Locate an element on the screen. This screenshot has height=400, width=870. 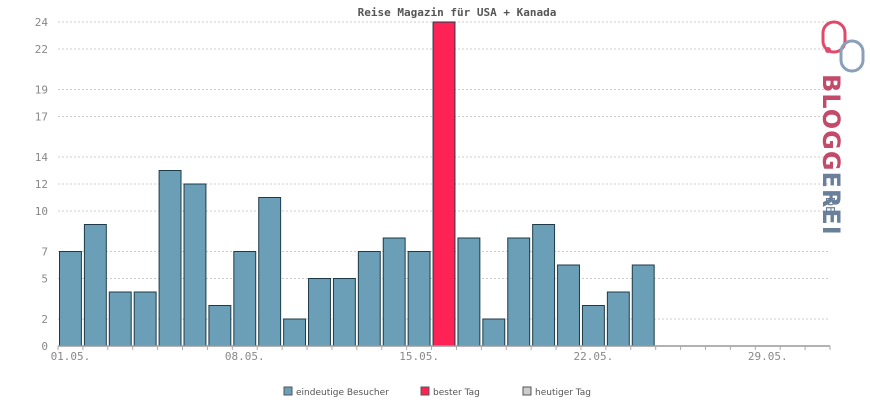
x-axis: 01.05. 08.05. 15.05. 22.05. 29.05. is located at coordinates (441, 354).